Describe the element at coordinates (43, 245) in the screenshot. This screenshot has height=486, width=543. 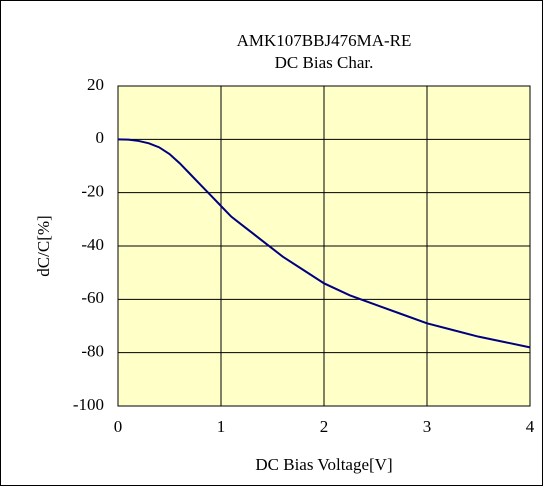
I see `y-axis-label: dC/C[%]` at that location.